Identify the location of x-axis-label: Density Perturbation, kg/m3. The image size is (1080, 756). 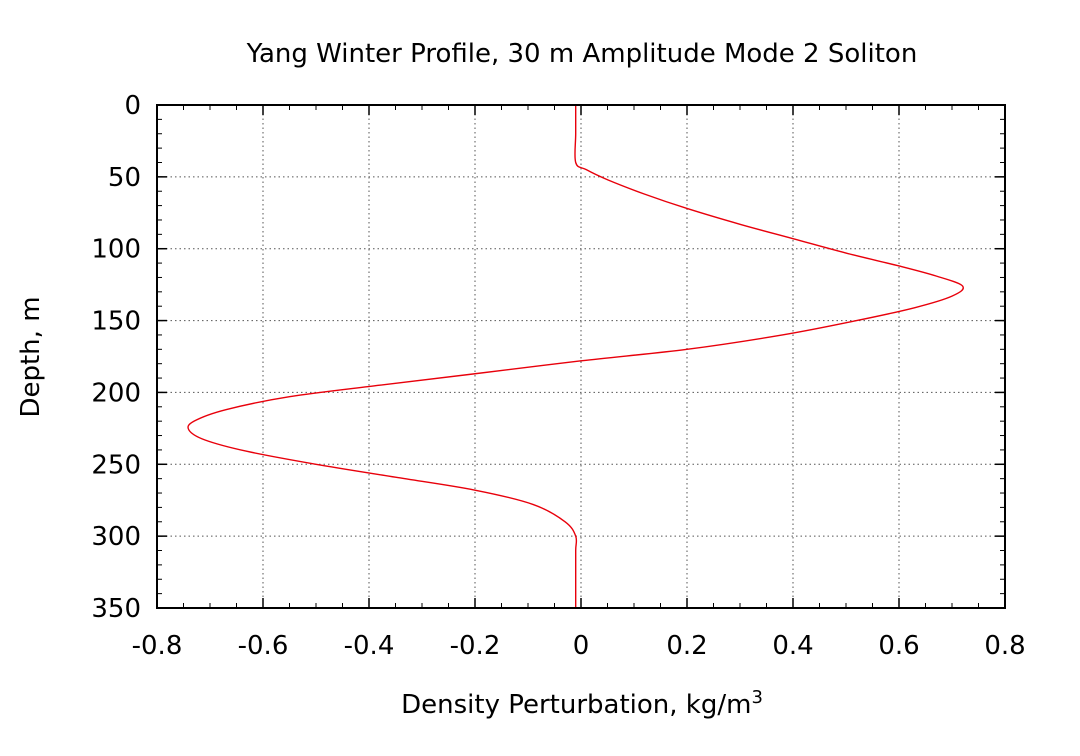
(582, 703).